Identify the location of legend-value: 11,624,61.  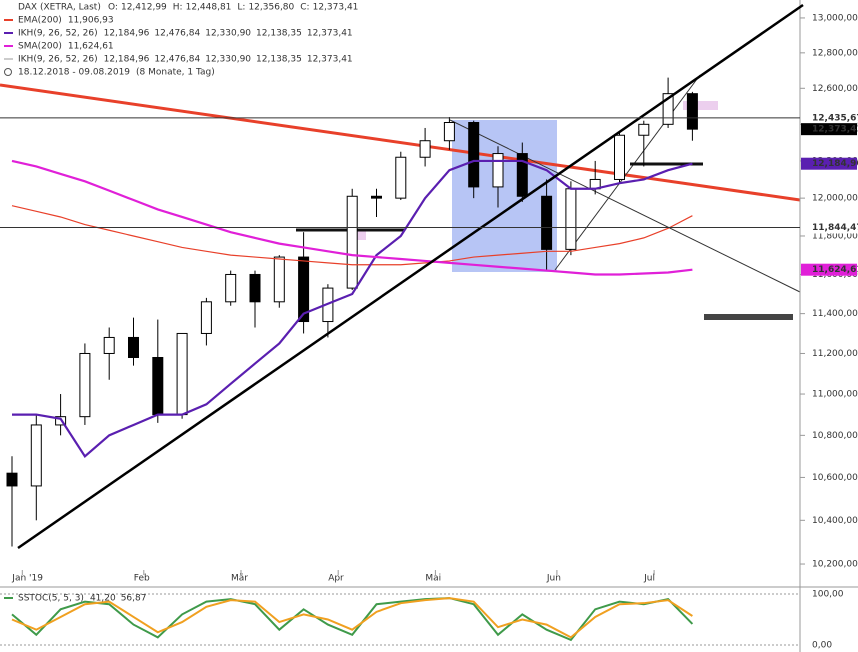
(91, 47).